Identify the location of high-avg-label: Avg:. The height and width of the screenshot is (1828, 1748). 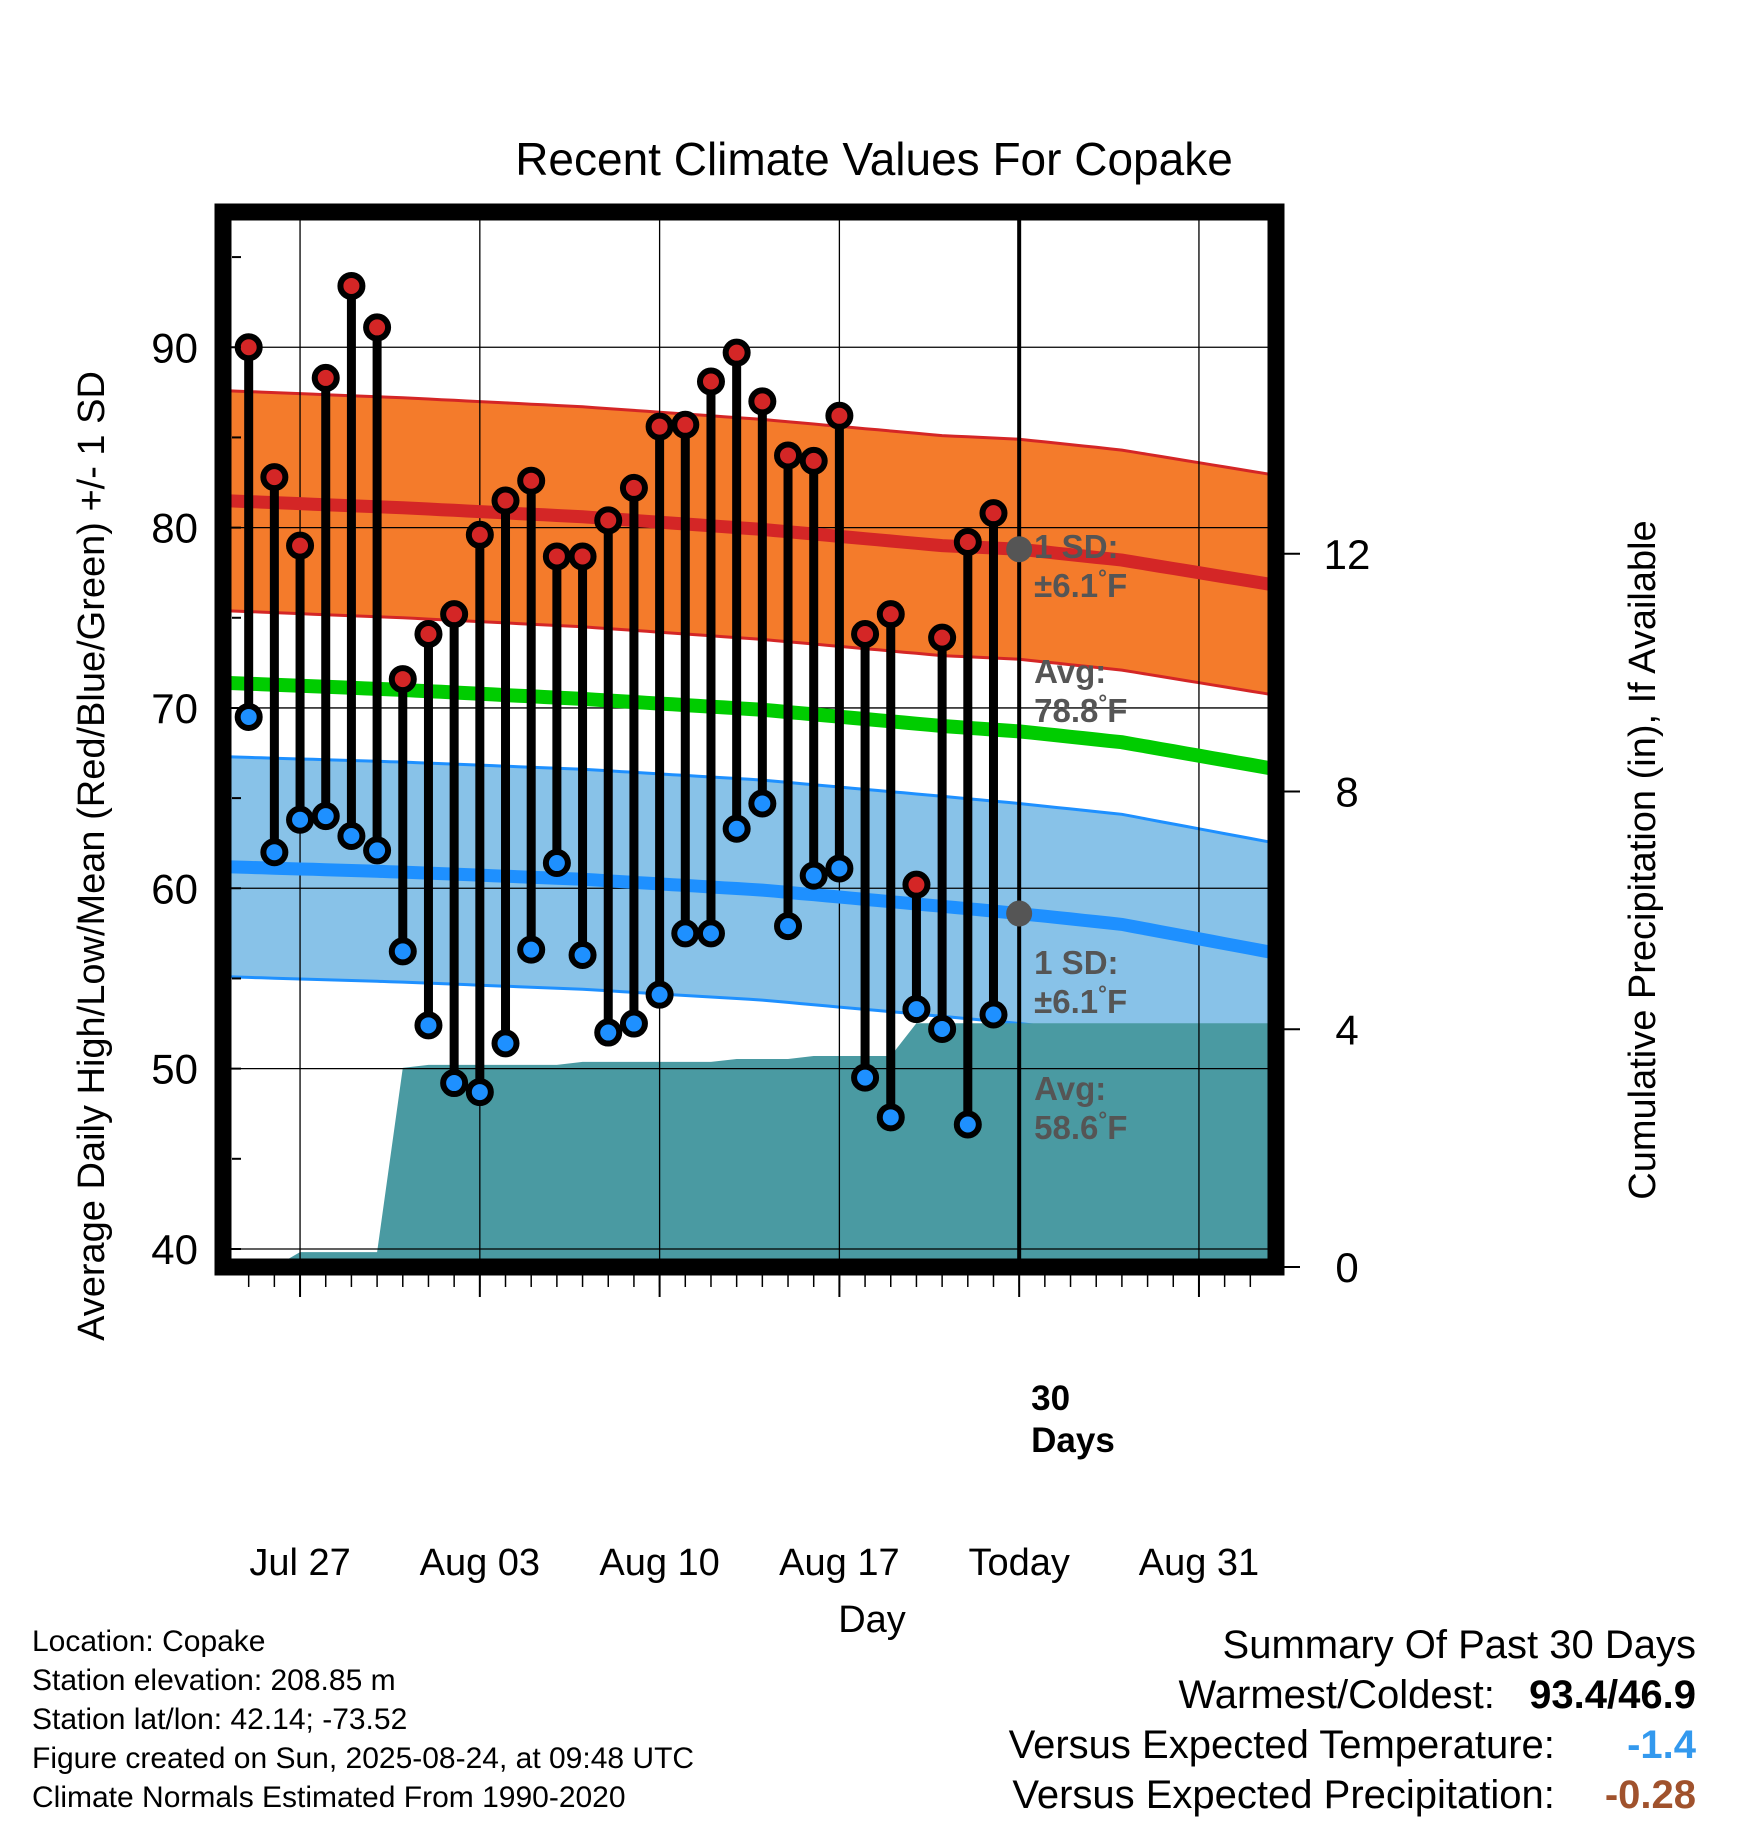
(1070, 671).